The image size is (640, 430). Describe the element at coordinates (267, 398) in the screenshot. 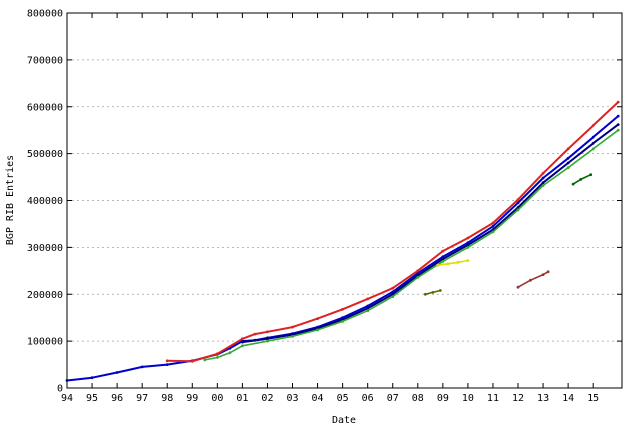

I see `x-tick-label: 02` at that location.